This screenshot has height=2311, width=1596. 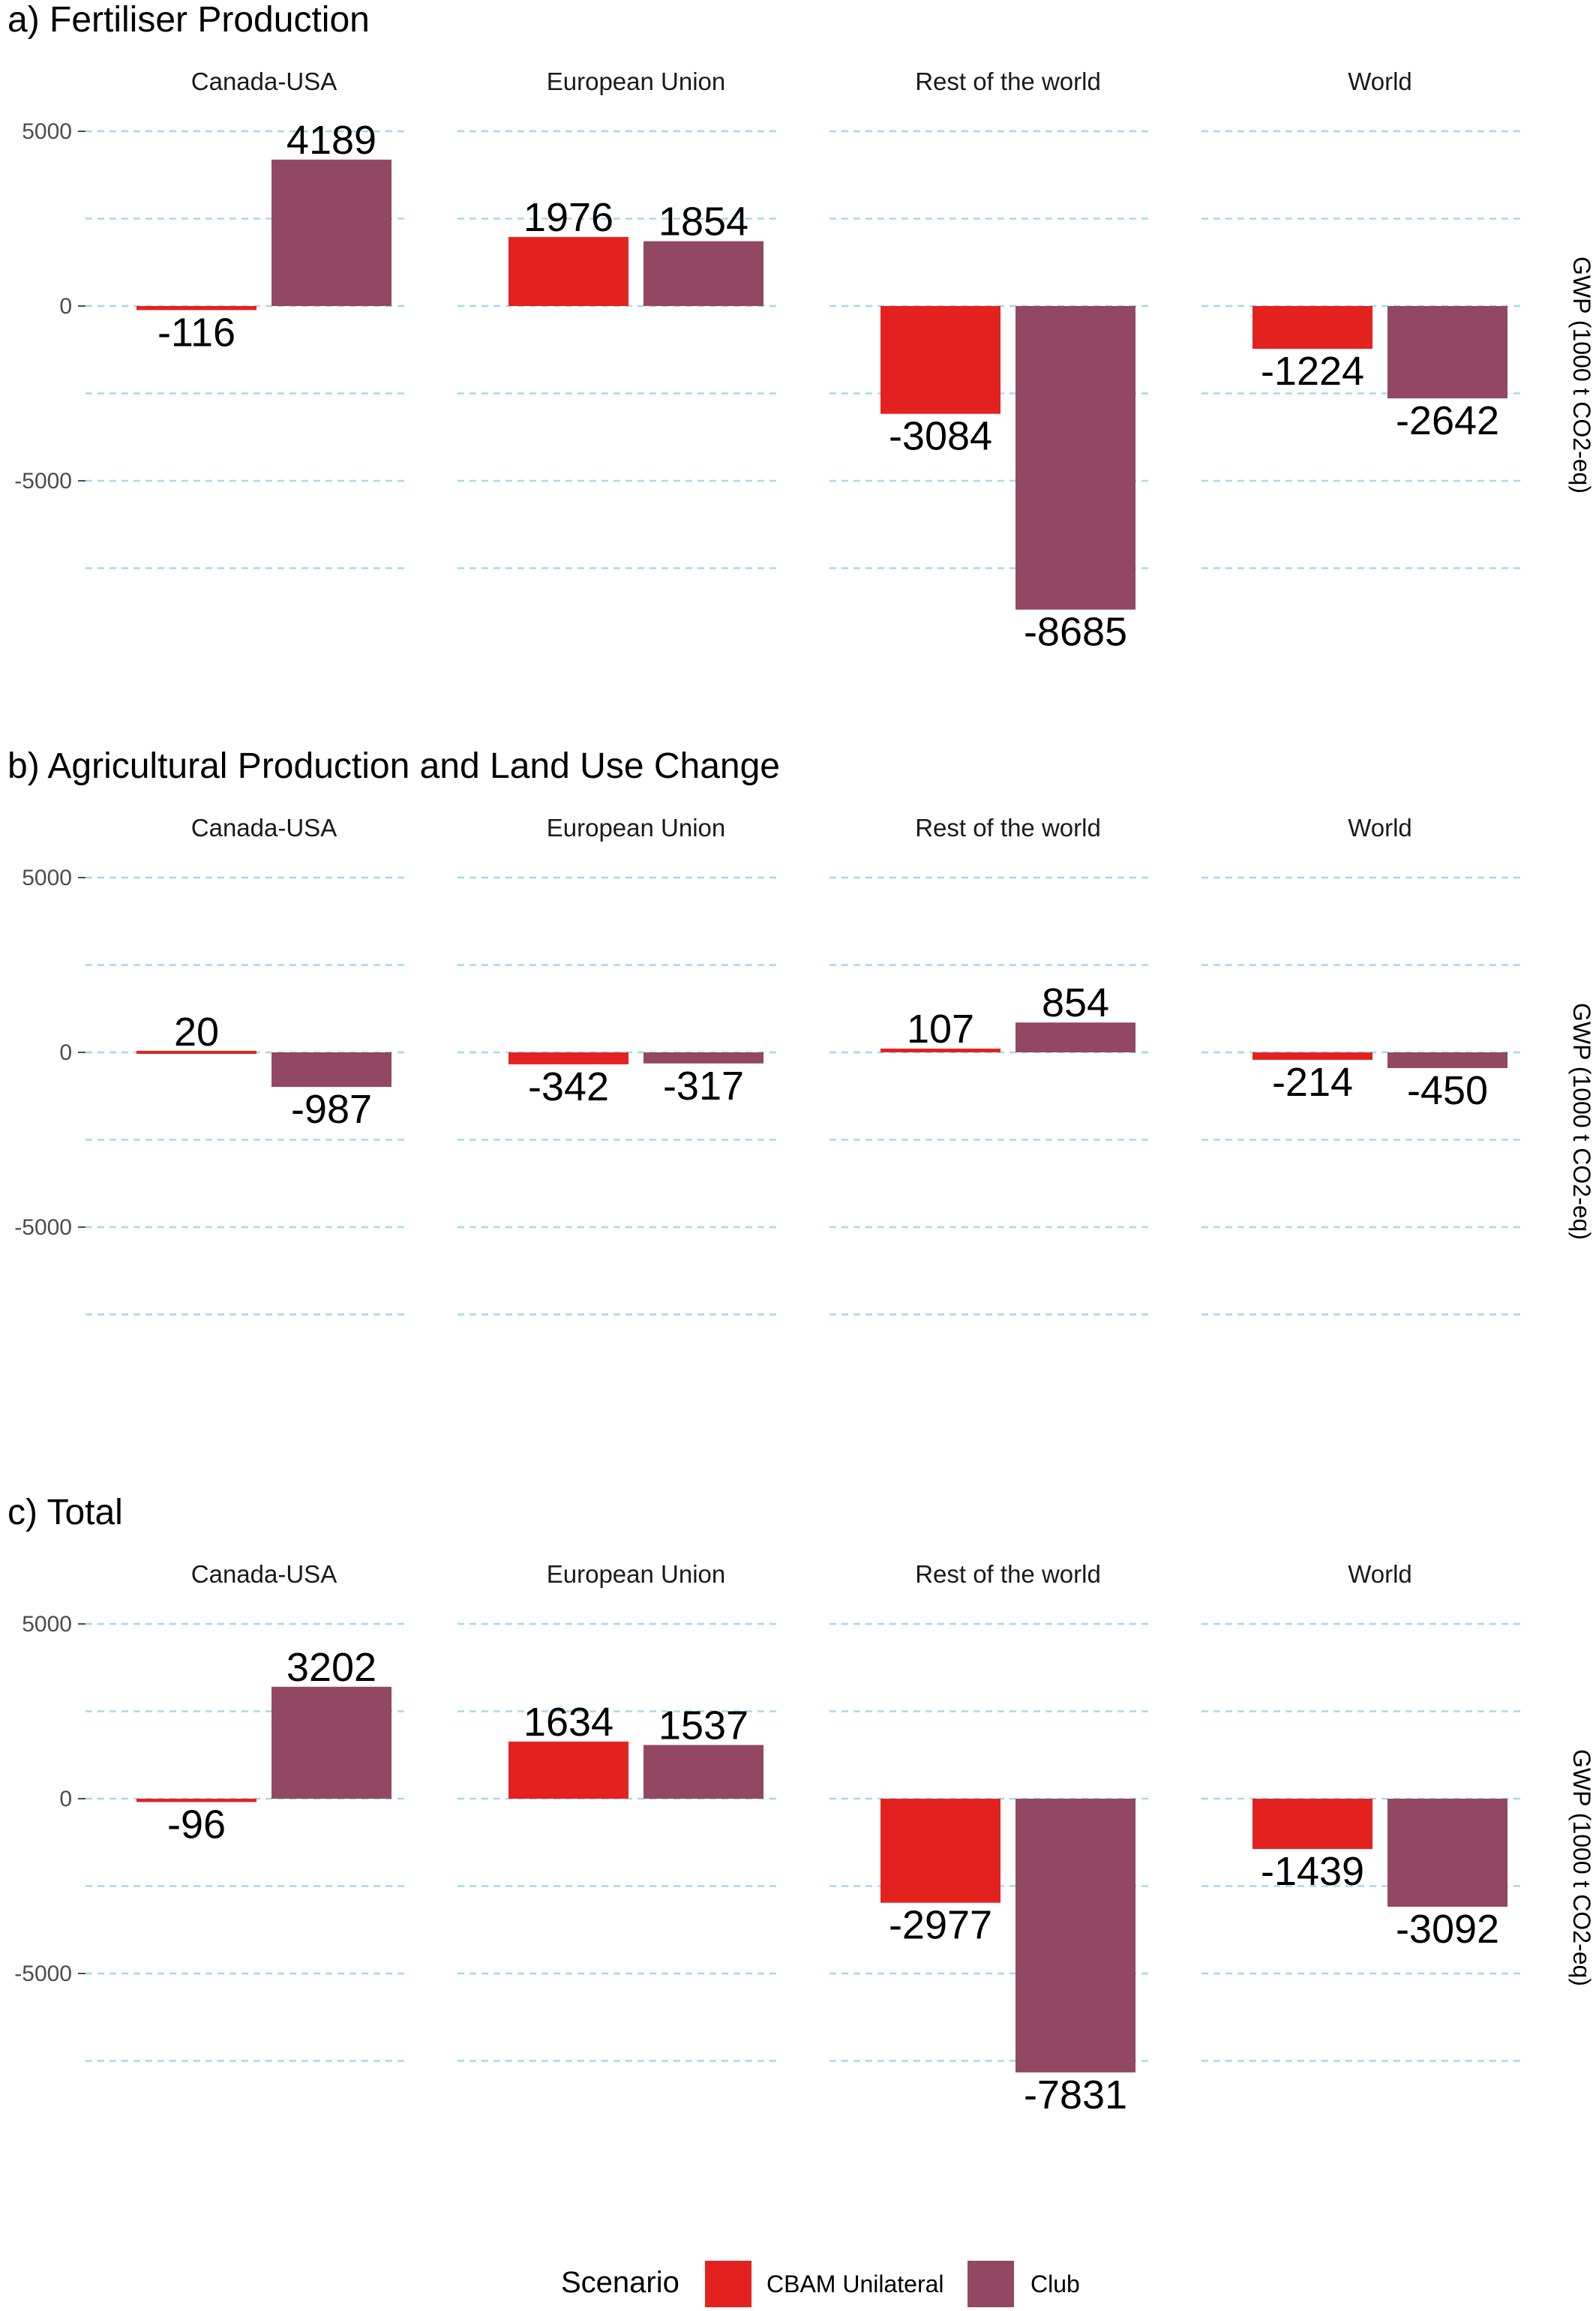 I want to click on data-label: -1224, so click(x=1312, y=372).